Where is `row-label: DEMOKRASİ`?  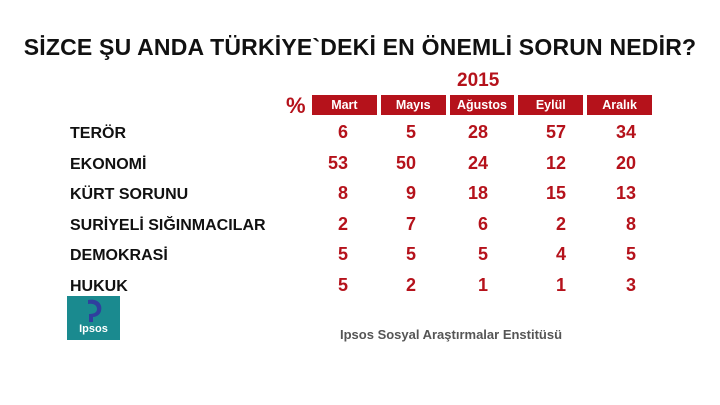 row-label: DEMOKRASİ is located at coordinates (119, 255).